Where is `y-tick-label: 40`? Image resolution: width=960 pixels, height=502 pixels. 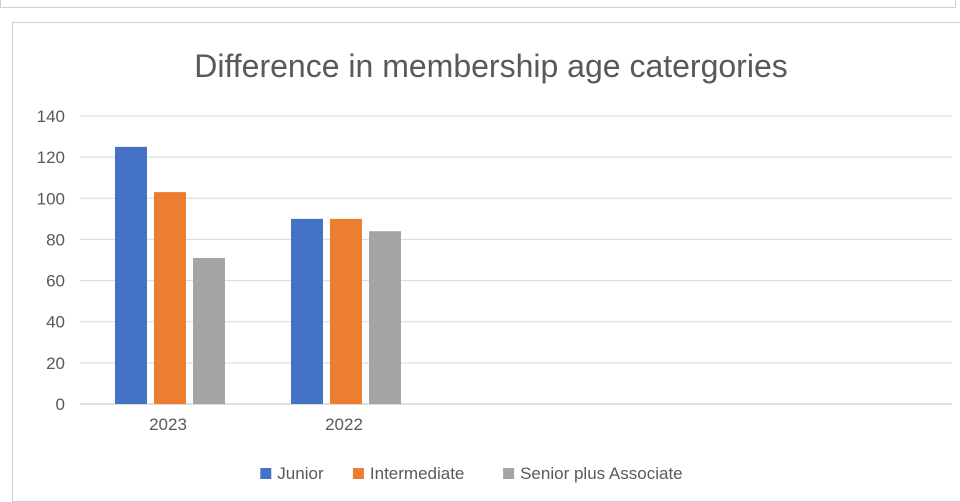
y-tick-label: 40 is located at coordinates (55, 322).